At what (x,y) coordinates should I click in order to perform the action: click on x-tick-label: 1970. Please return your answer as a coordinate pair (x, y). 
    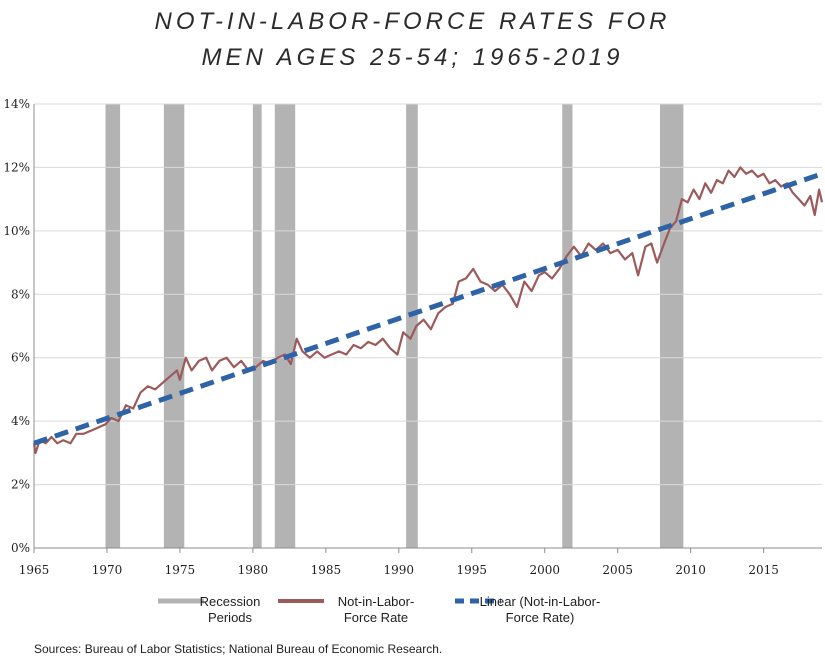
    Looking at the image, I should click on (107, 570).